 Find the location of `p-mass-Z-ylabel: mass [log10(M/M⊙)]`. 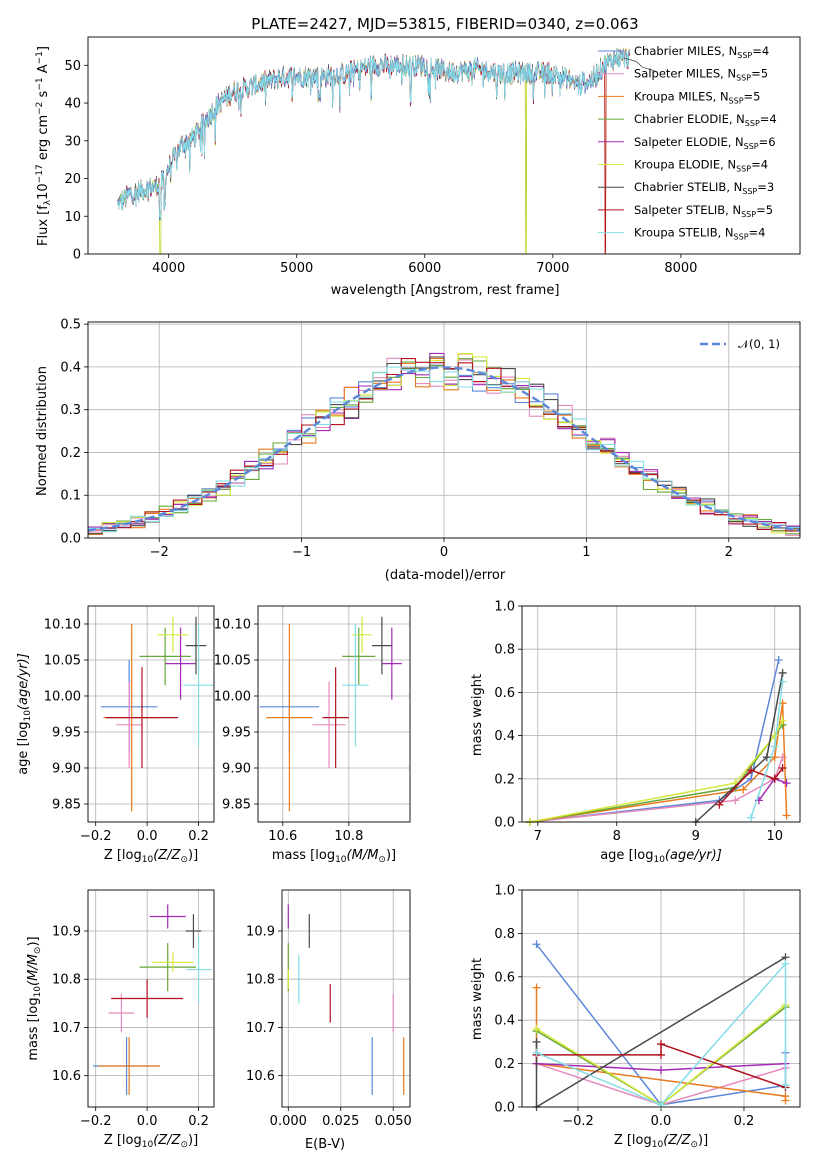

p-mass-Z-ylabel: mass [log10(M/M⊙)] is located at coordinates (34, 998).